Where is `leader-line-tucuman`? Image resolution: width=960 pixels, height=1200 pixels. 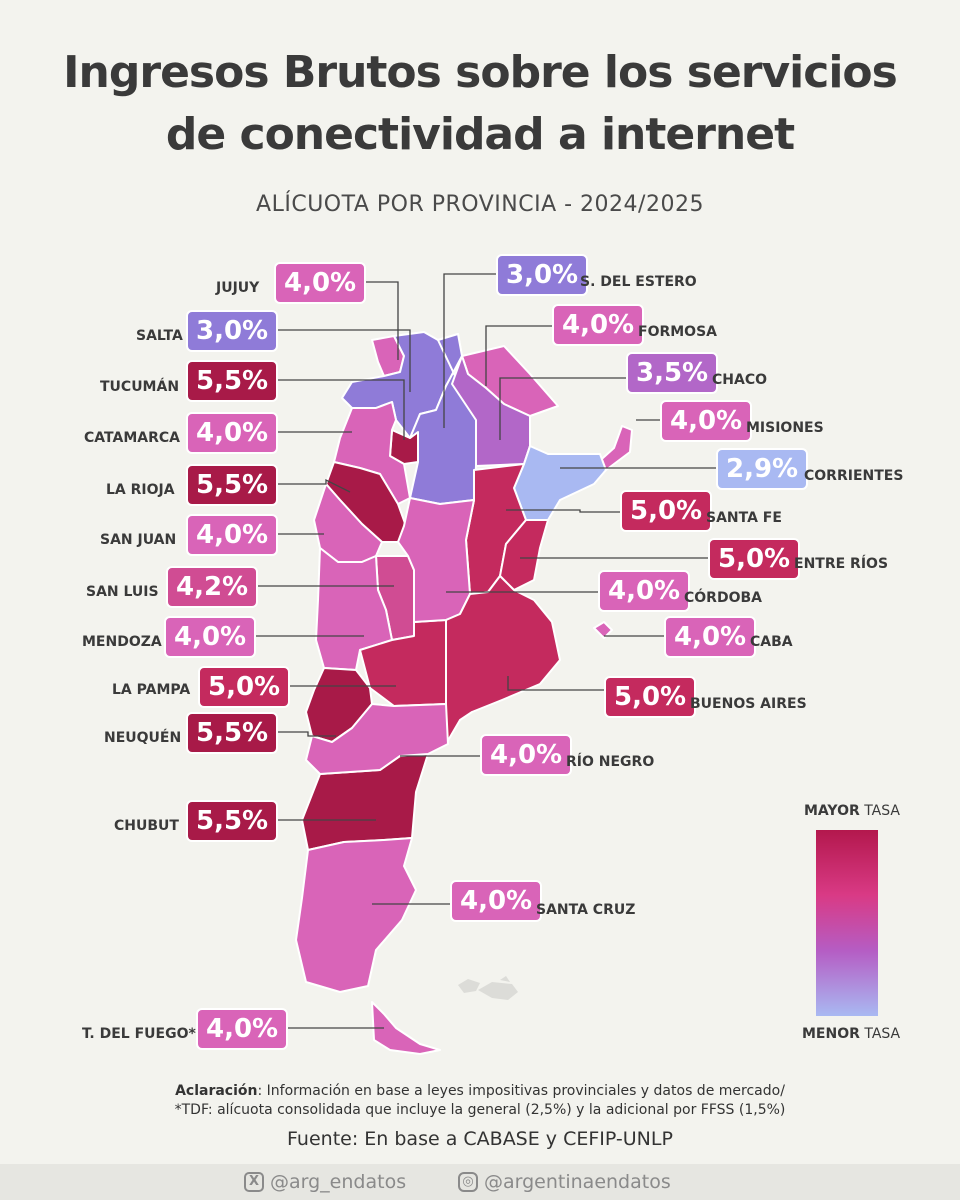
leader-line-tucuman is located at coordinates (333, 409).